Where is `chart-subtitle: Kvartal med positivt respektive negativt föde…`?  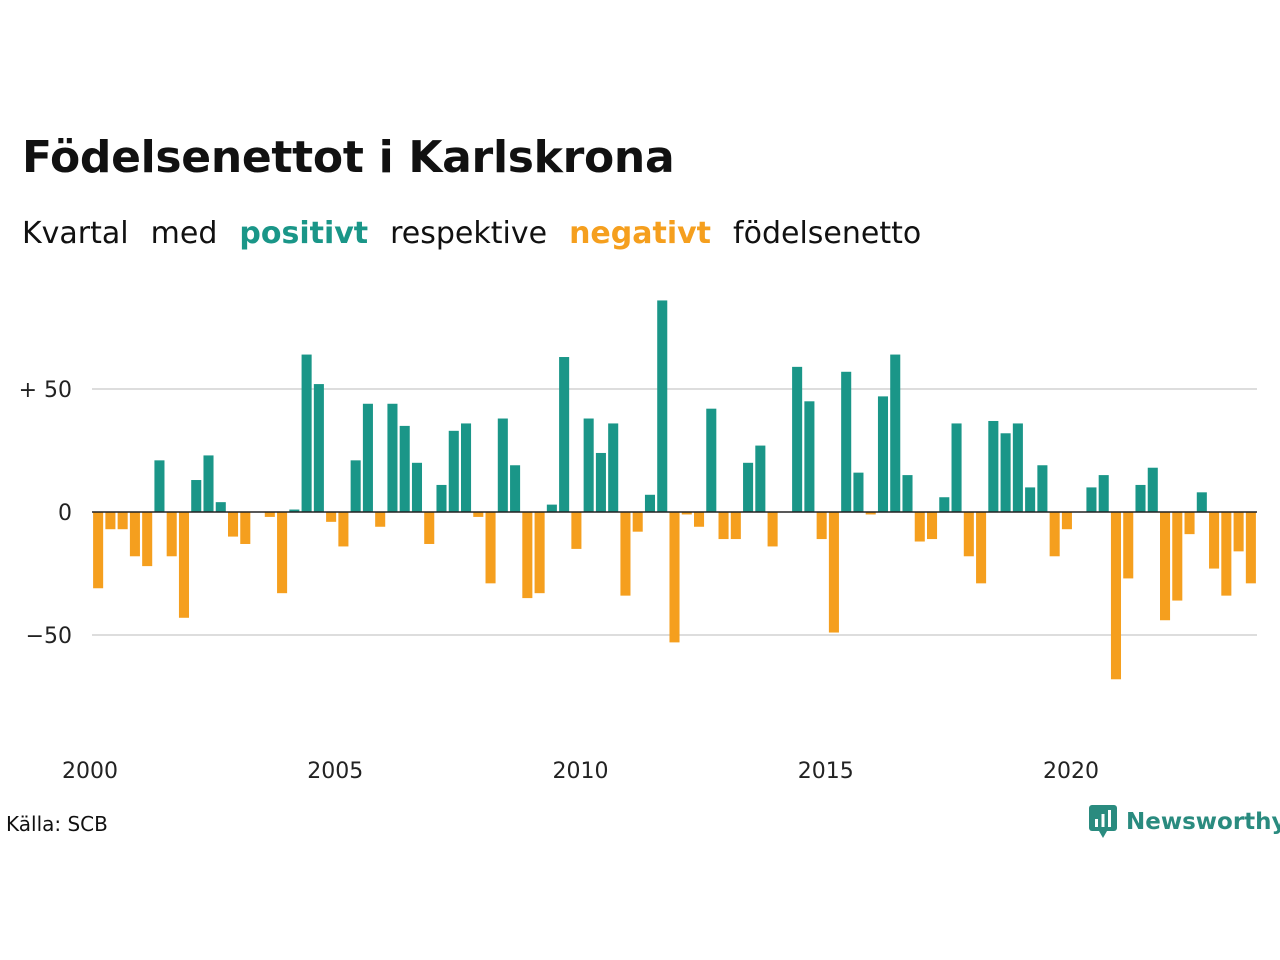 chart-subtitle: Kvartal med positivt respektive negativt föde… is located at coordinates (482, 233).